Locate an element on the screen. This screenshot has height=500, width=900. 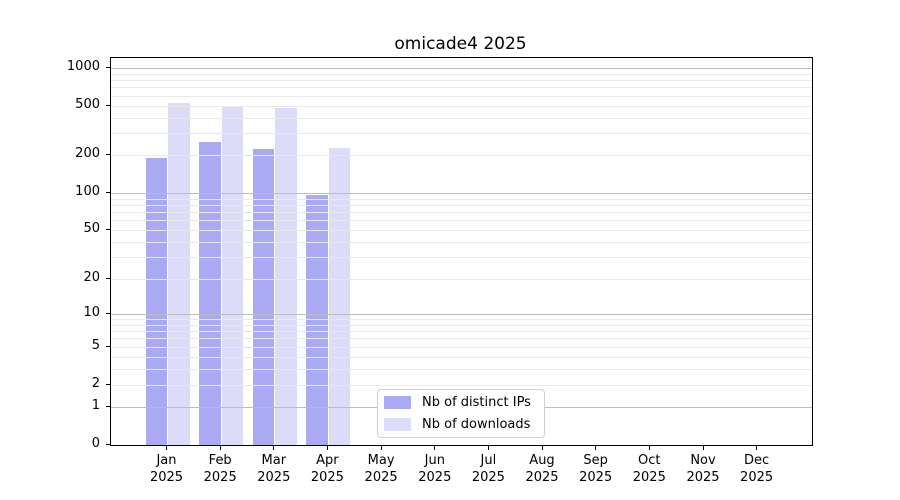
y-tick-label: 50 is located at coordinates (91, 229).